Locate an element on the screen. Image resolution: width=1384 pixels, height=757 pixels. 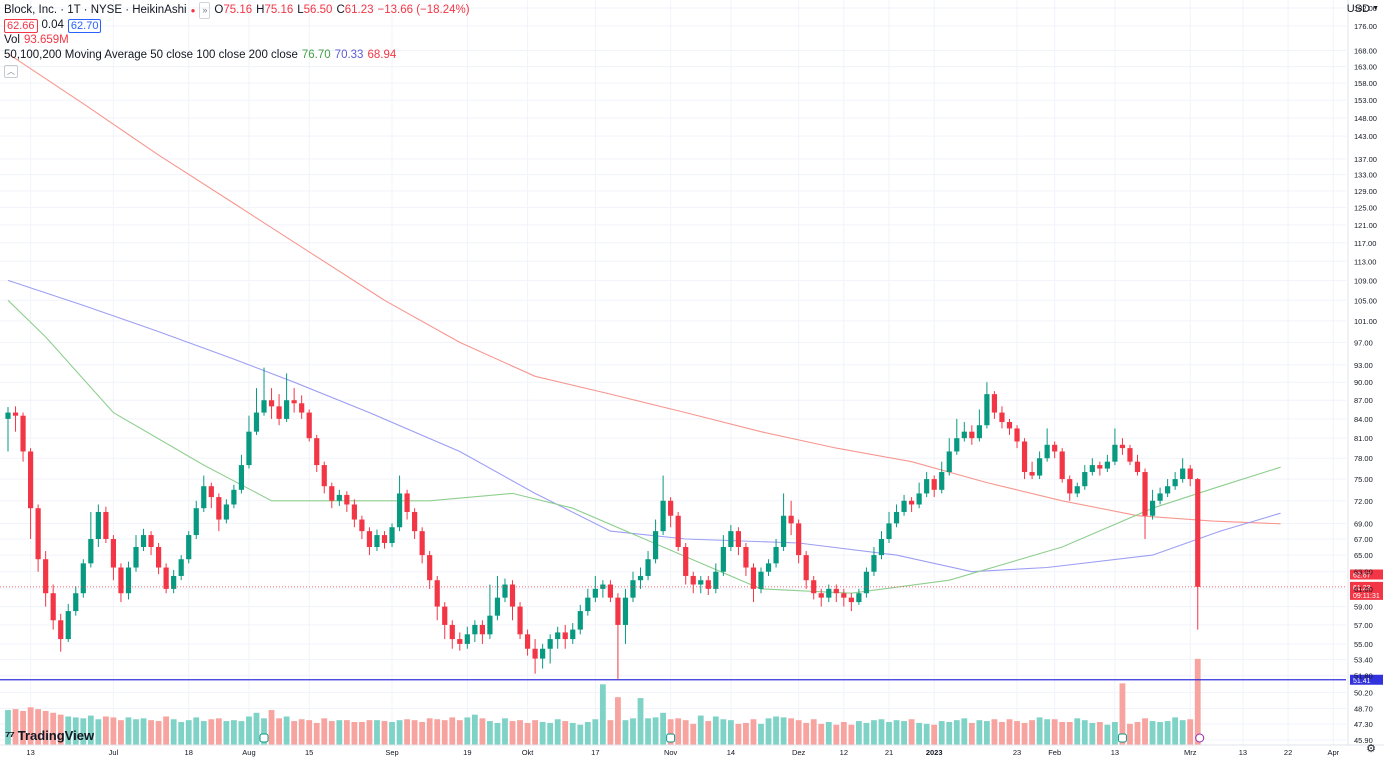
y-tick-label: 148.00 is located at coordinates (1365, 118).